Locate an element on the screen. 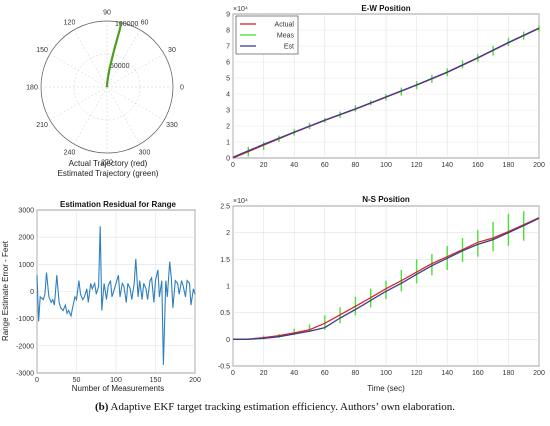 This screenshot has height=426, width=550. ew-title: E-W Position is located at coordinates (385, 8).